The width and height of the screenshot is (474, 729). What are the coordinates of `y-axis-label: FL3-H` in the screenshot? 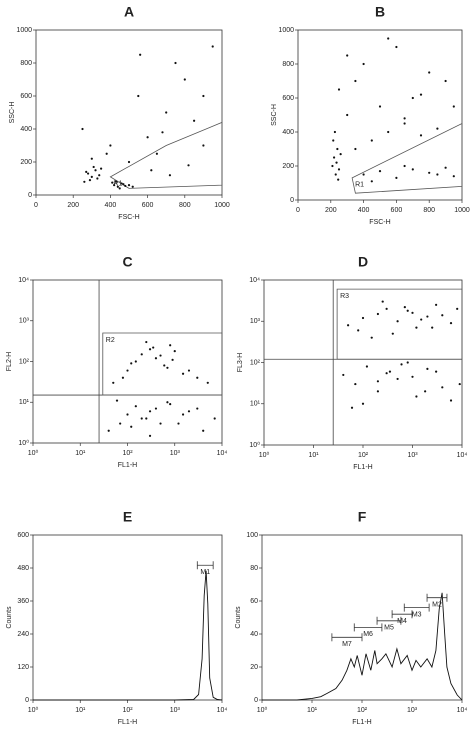 It's located at (240, 362).